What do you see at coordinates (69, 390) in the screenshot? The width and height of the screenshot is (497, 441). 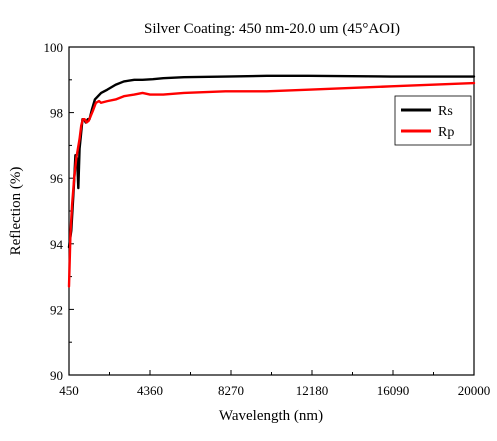 I see `x-tick-label: 450` at bounding box center [69, 390].